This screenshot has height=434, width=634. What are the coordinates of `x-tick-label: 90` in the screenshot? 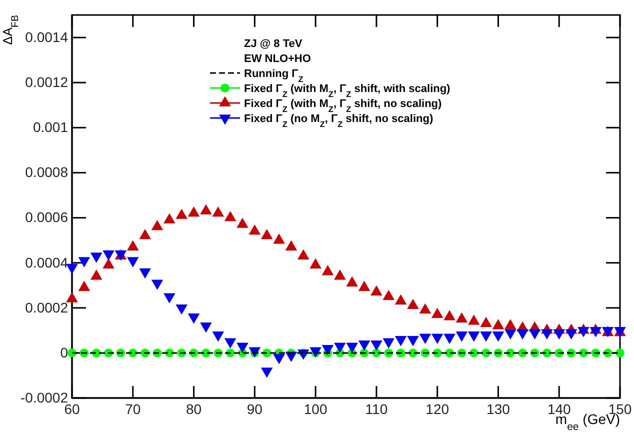 It's located at (254, 408).